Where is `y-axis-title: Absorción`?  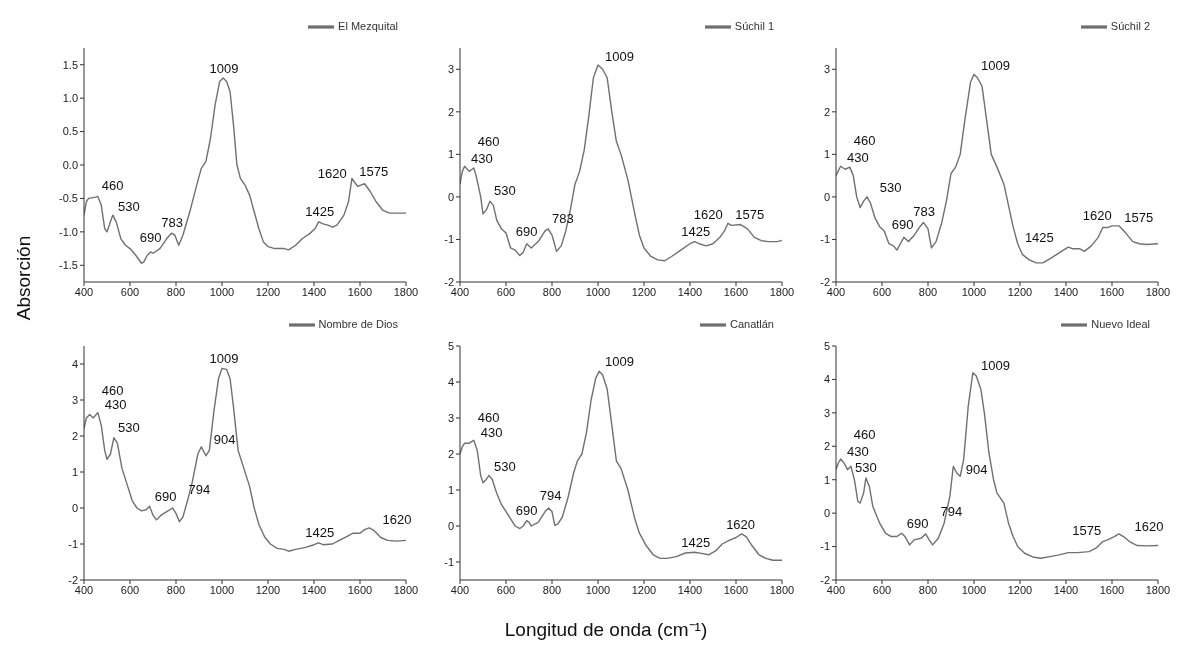 y-axis-title: Absorción is located at coordinates (23, 278).